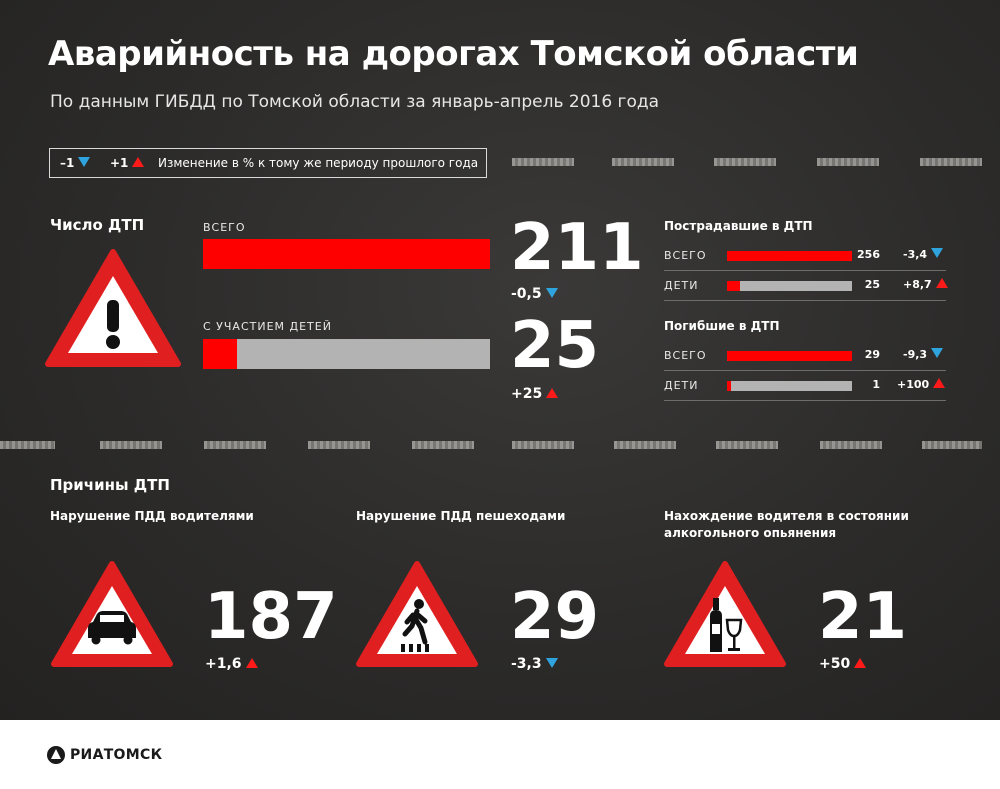 The width and height of the screenshot is (1000, 789). Describe the element at coordinates (555, 346) in the screenshot. I see `accidents-children-value: 25` at that location.